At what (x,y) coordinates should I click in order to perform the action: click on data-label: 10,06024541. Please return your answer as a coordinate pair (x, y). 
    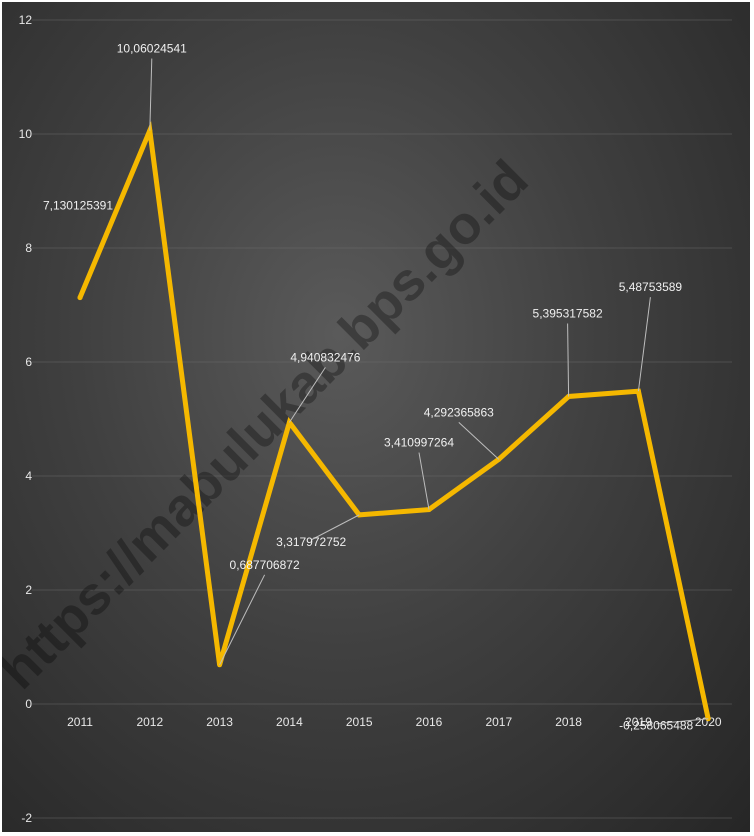
    Looking at the image, I should click on (152, 49).